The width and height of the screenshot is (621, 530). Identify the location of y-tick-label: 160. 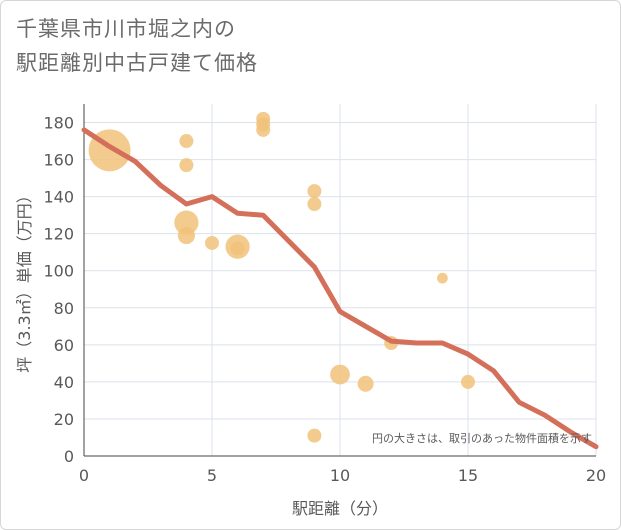
(58, 160).